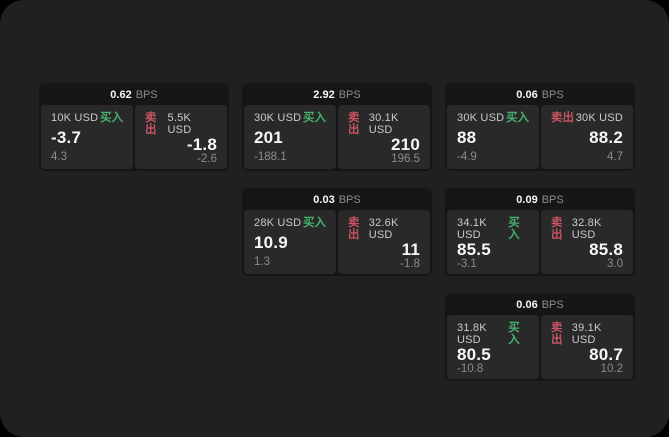  Describe the element at coordinates (337, 200) in the screenshot. I see `card-header: 0.03 BPS` at that location.